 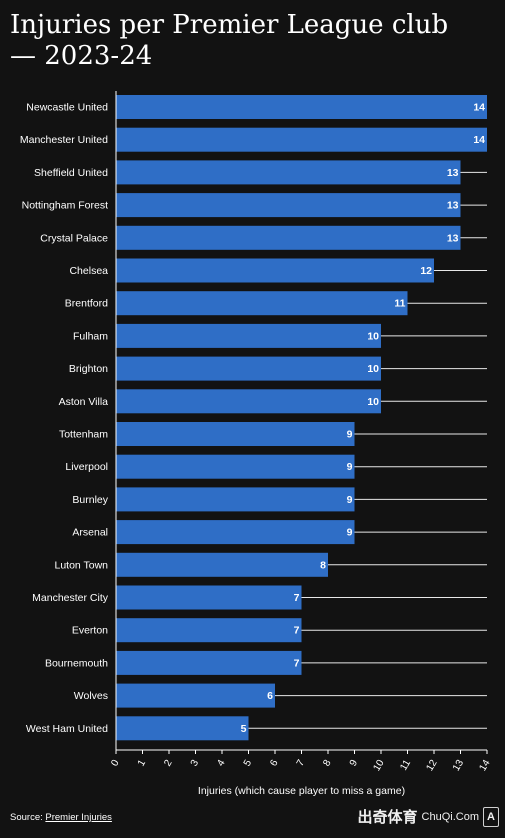 I want to click on category-label: Aston Villa, so click(x=84, y=402).